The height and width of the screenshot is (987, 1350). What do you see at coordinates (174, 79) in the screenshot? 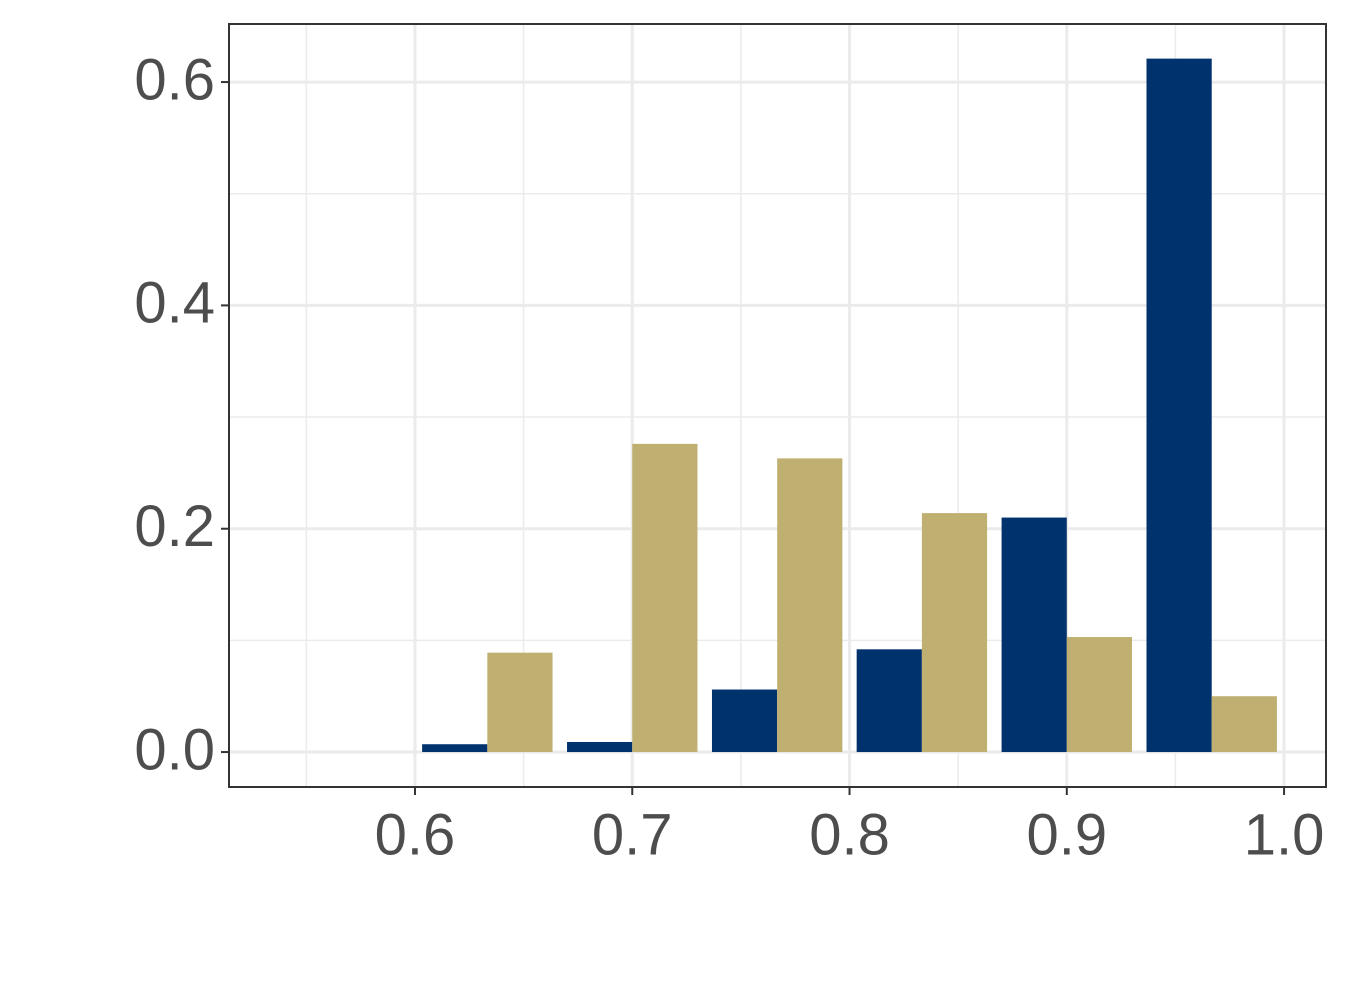
I see `y-tick-label: 0.6` at bounding box center [174, 79].